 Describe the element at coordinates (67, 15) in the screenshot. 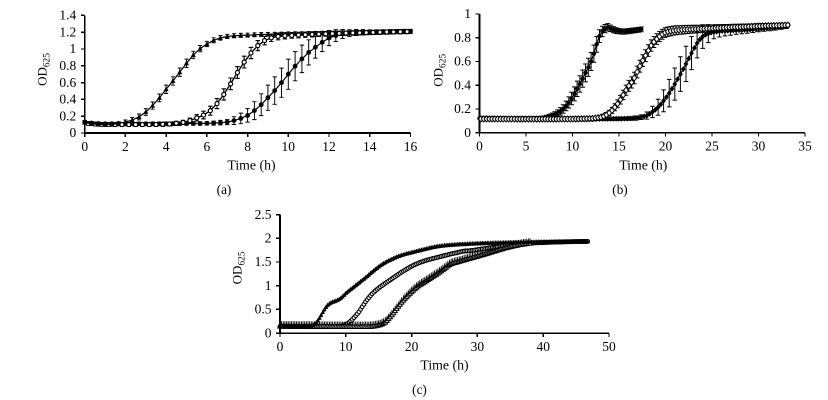

I see `svg-text: 1.4` at that location.